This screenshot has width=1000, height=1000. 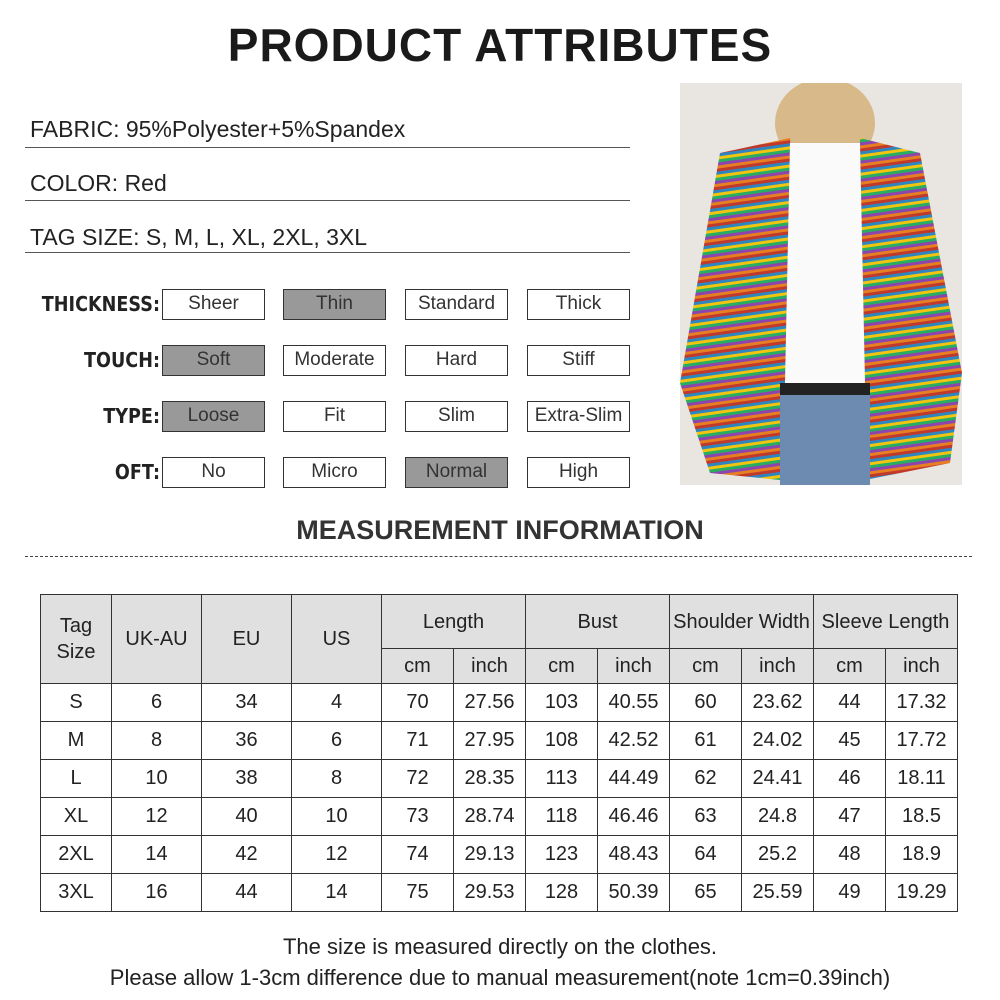 What do you see at coordinates (137, 472) in the screenshot?
I see `attribute-label: OFT:` at bounding box center [137, 472].